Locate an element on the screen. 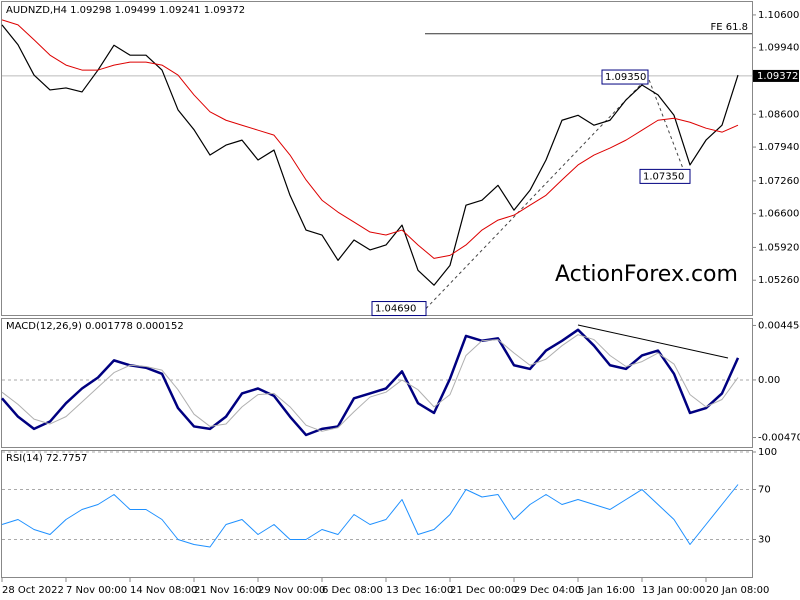  y-tick-label: 70 is located at coordinates (764, 490).